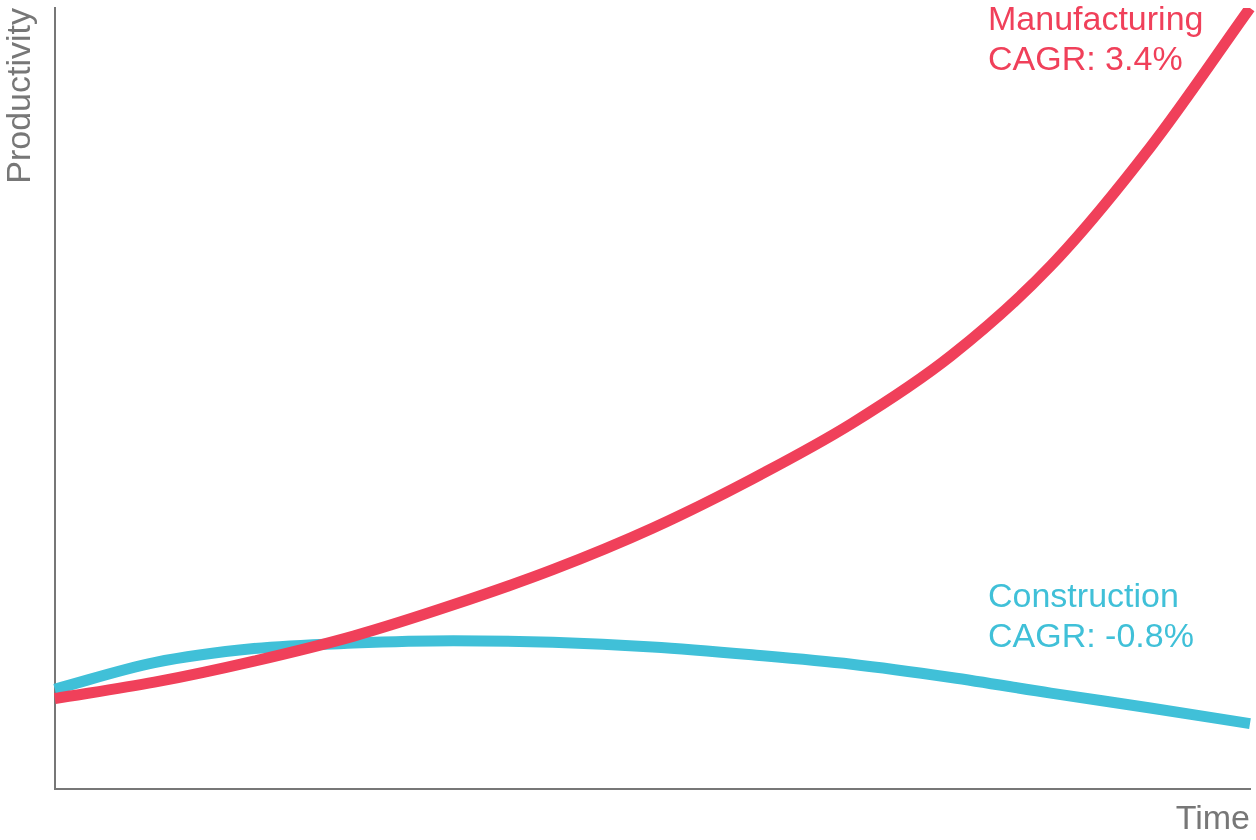  What do you see at coordinates (1212, 816) in the screenshot?
I see `x-axis-title: Time` at bounding box center [1212, 816].